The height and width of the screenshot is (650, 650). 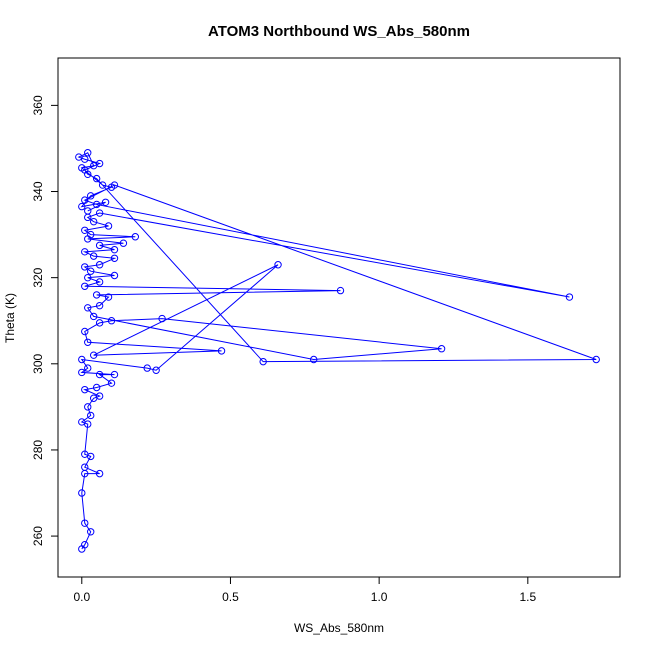 I want to click on x-axis: 0.0 0.5 1.0 1.5, so click(x=304, y=590).